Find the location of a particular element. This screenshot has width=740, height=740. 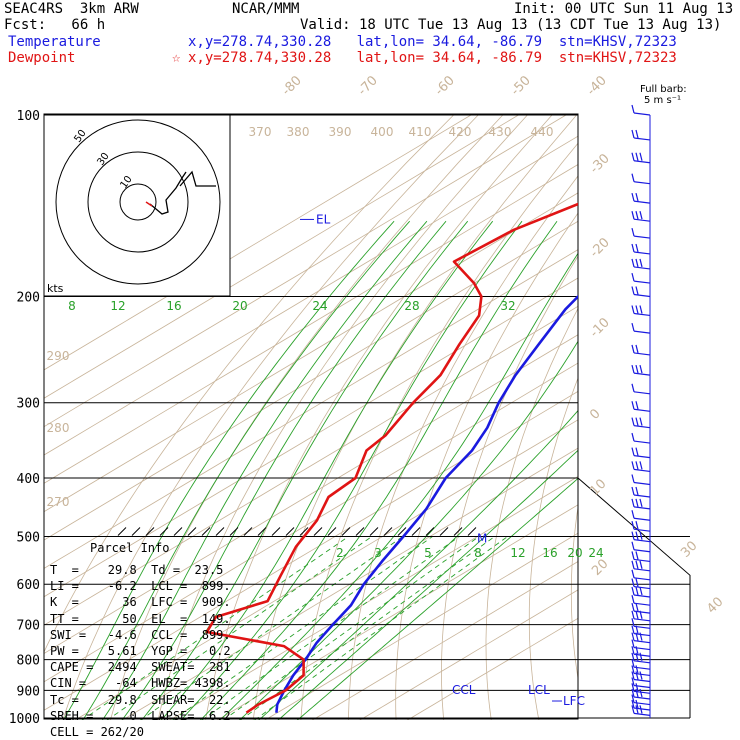

pressure-tick-label: 100 is located at coordinates (28, 116).